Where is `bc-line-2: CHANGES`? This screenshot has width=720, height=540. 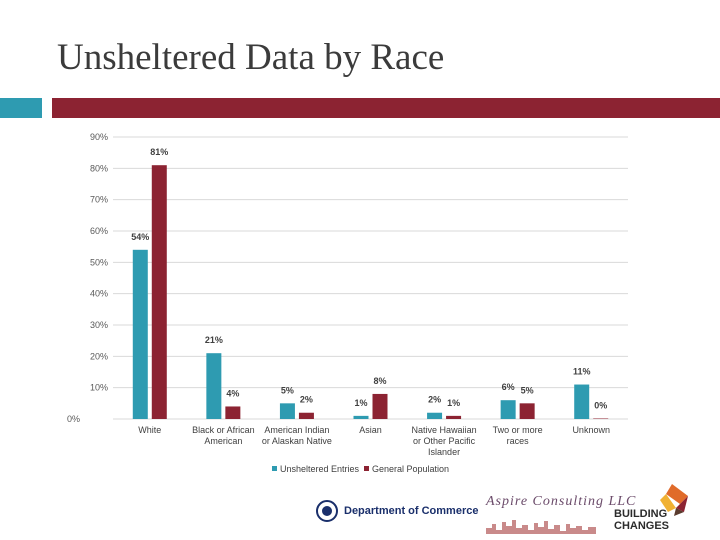
bc-line-2: CHANGES is located at coordinates (642, 526).